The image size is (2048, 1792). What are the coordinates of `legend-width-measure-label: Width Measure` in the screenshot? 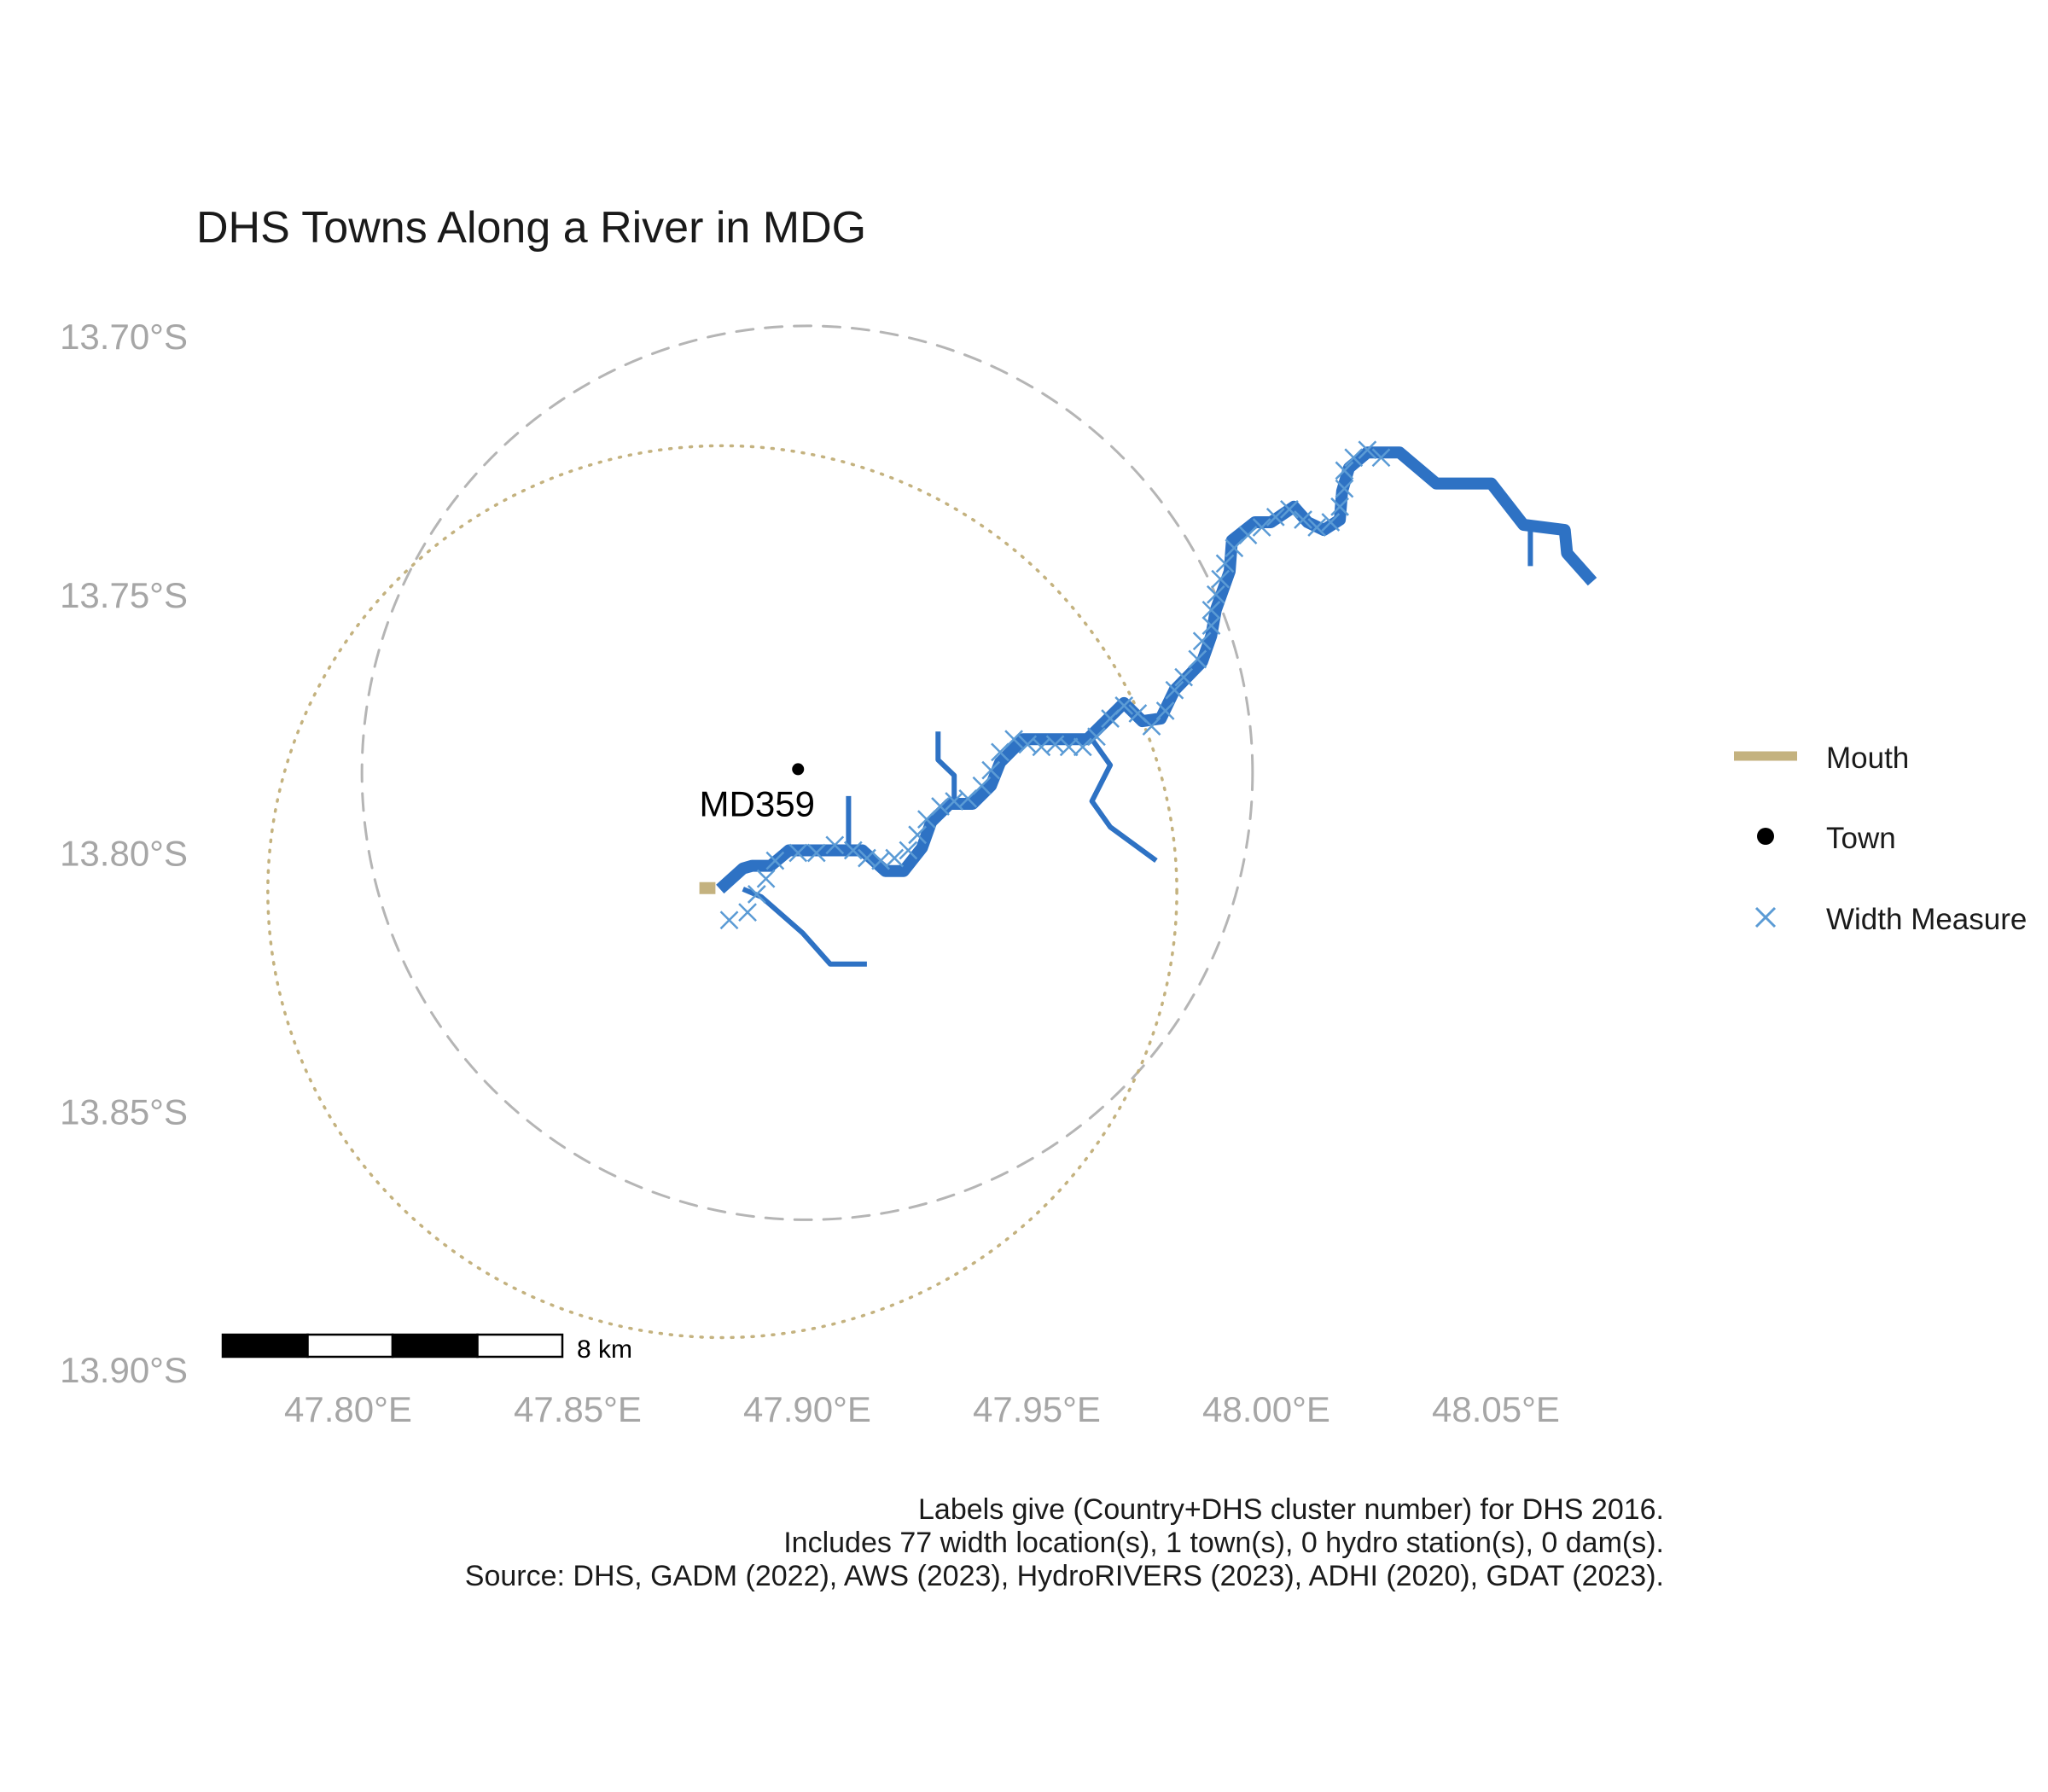 It's located at (1927, 920).